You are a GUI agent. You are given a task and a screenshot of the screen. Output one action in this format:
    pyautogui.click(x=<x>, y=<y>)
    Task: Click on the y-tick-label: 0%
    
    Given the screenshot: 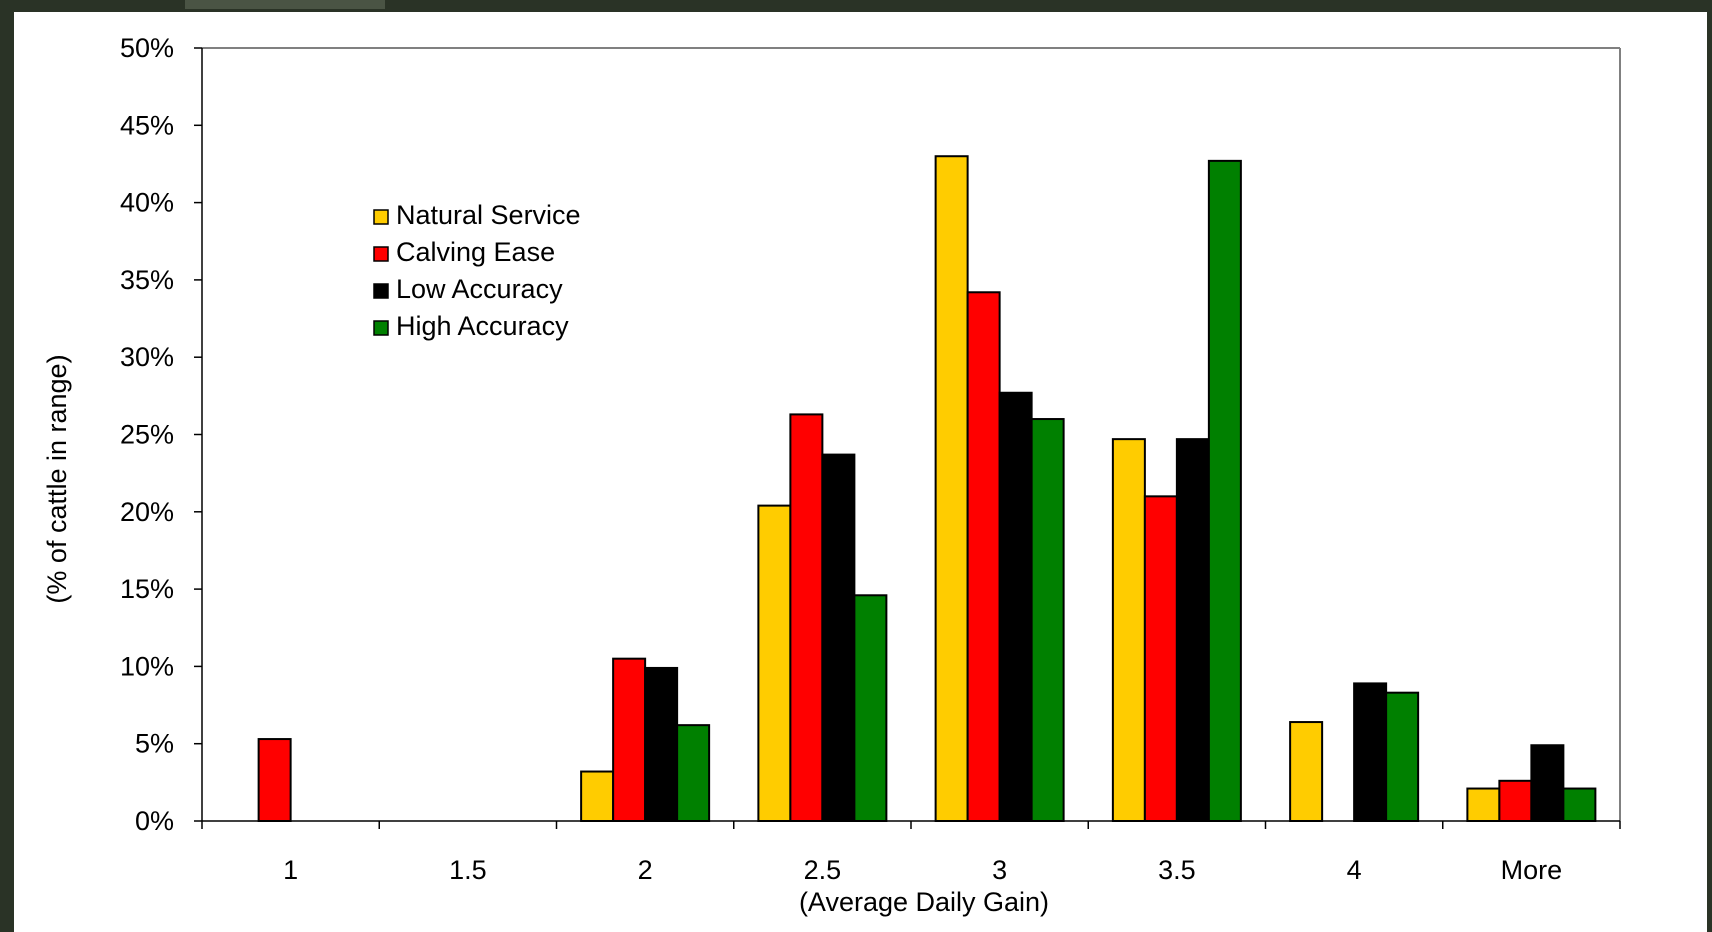 What is the action you would take?
    pyautogui.click(x=154, y=821)
    